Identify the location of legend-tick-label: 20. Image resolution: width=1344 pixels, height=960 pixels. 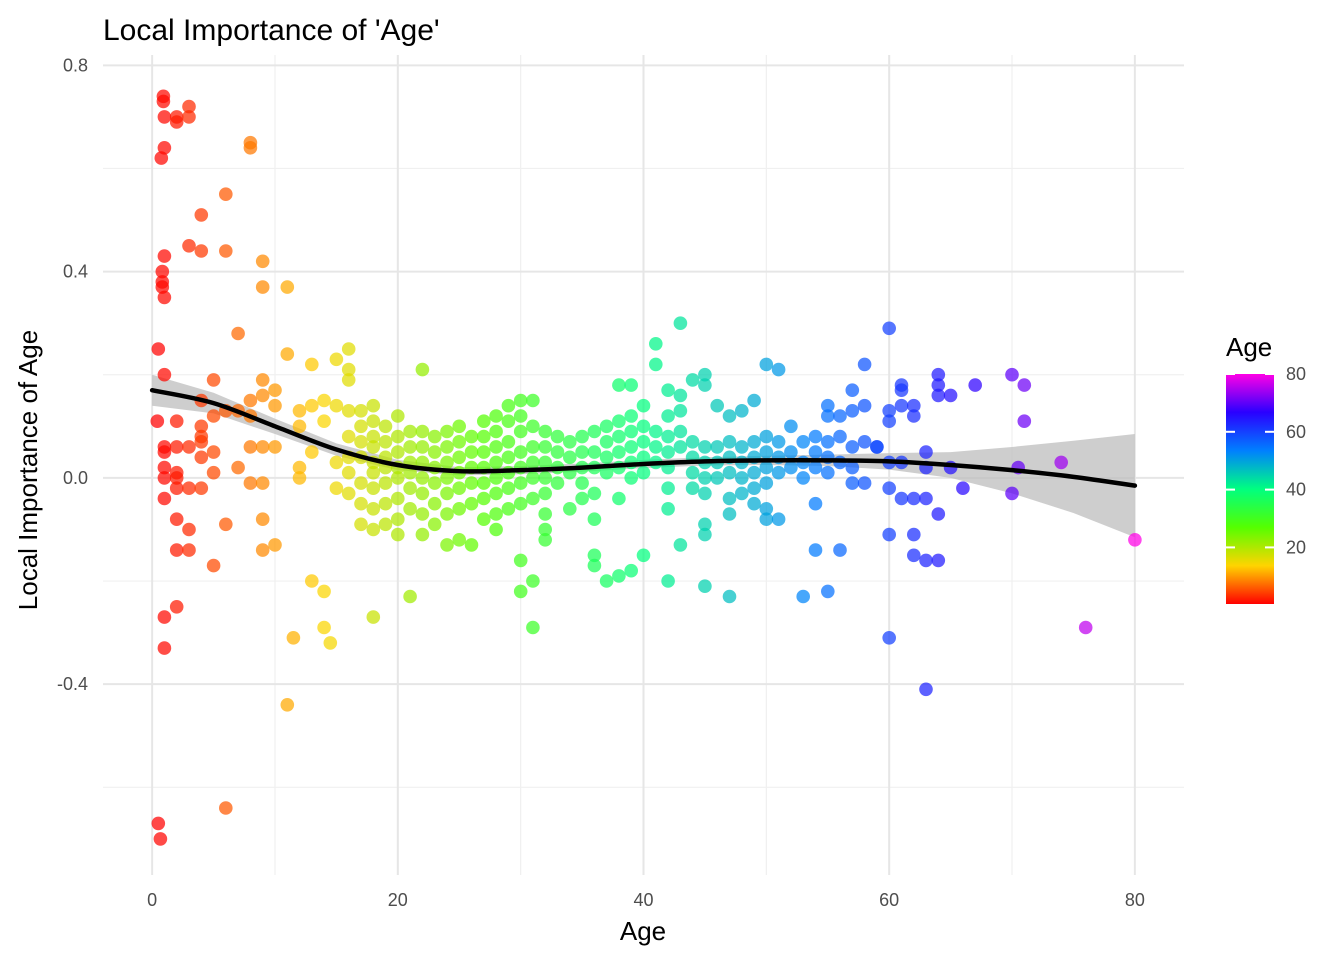
(1296, 547).